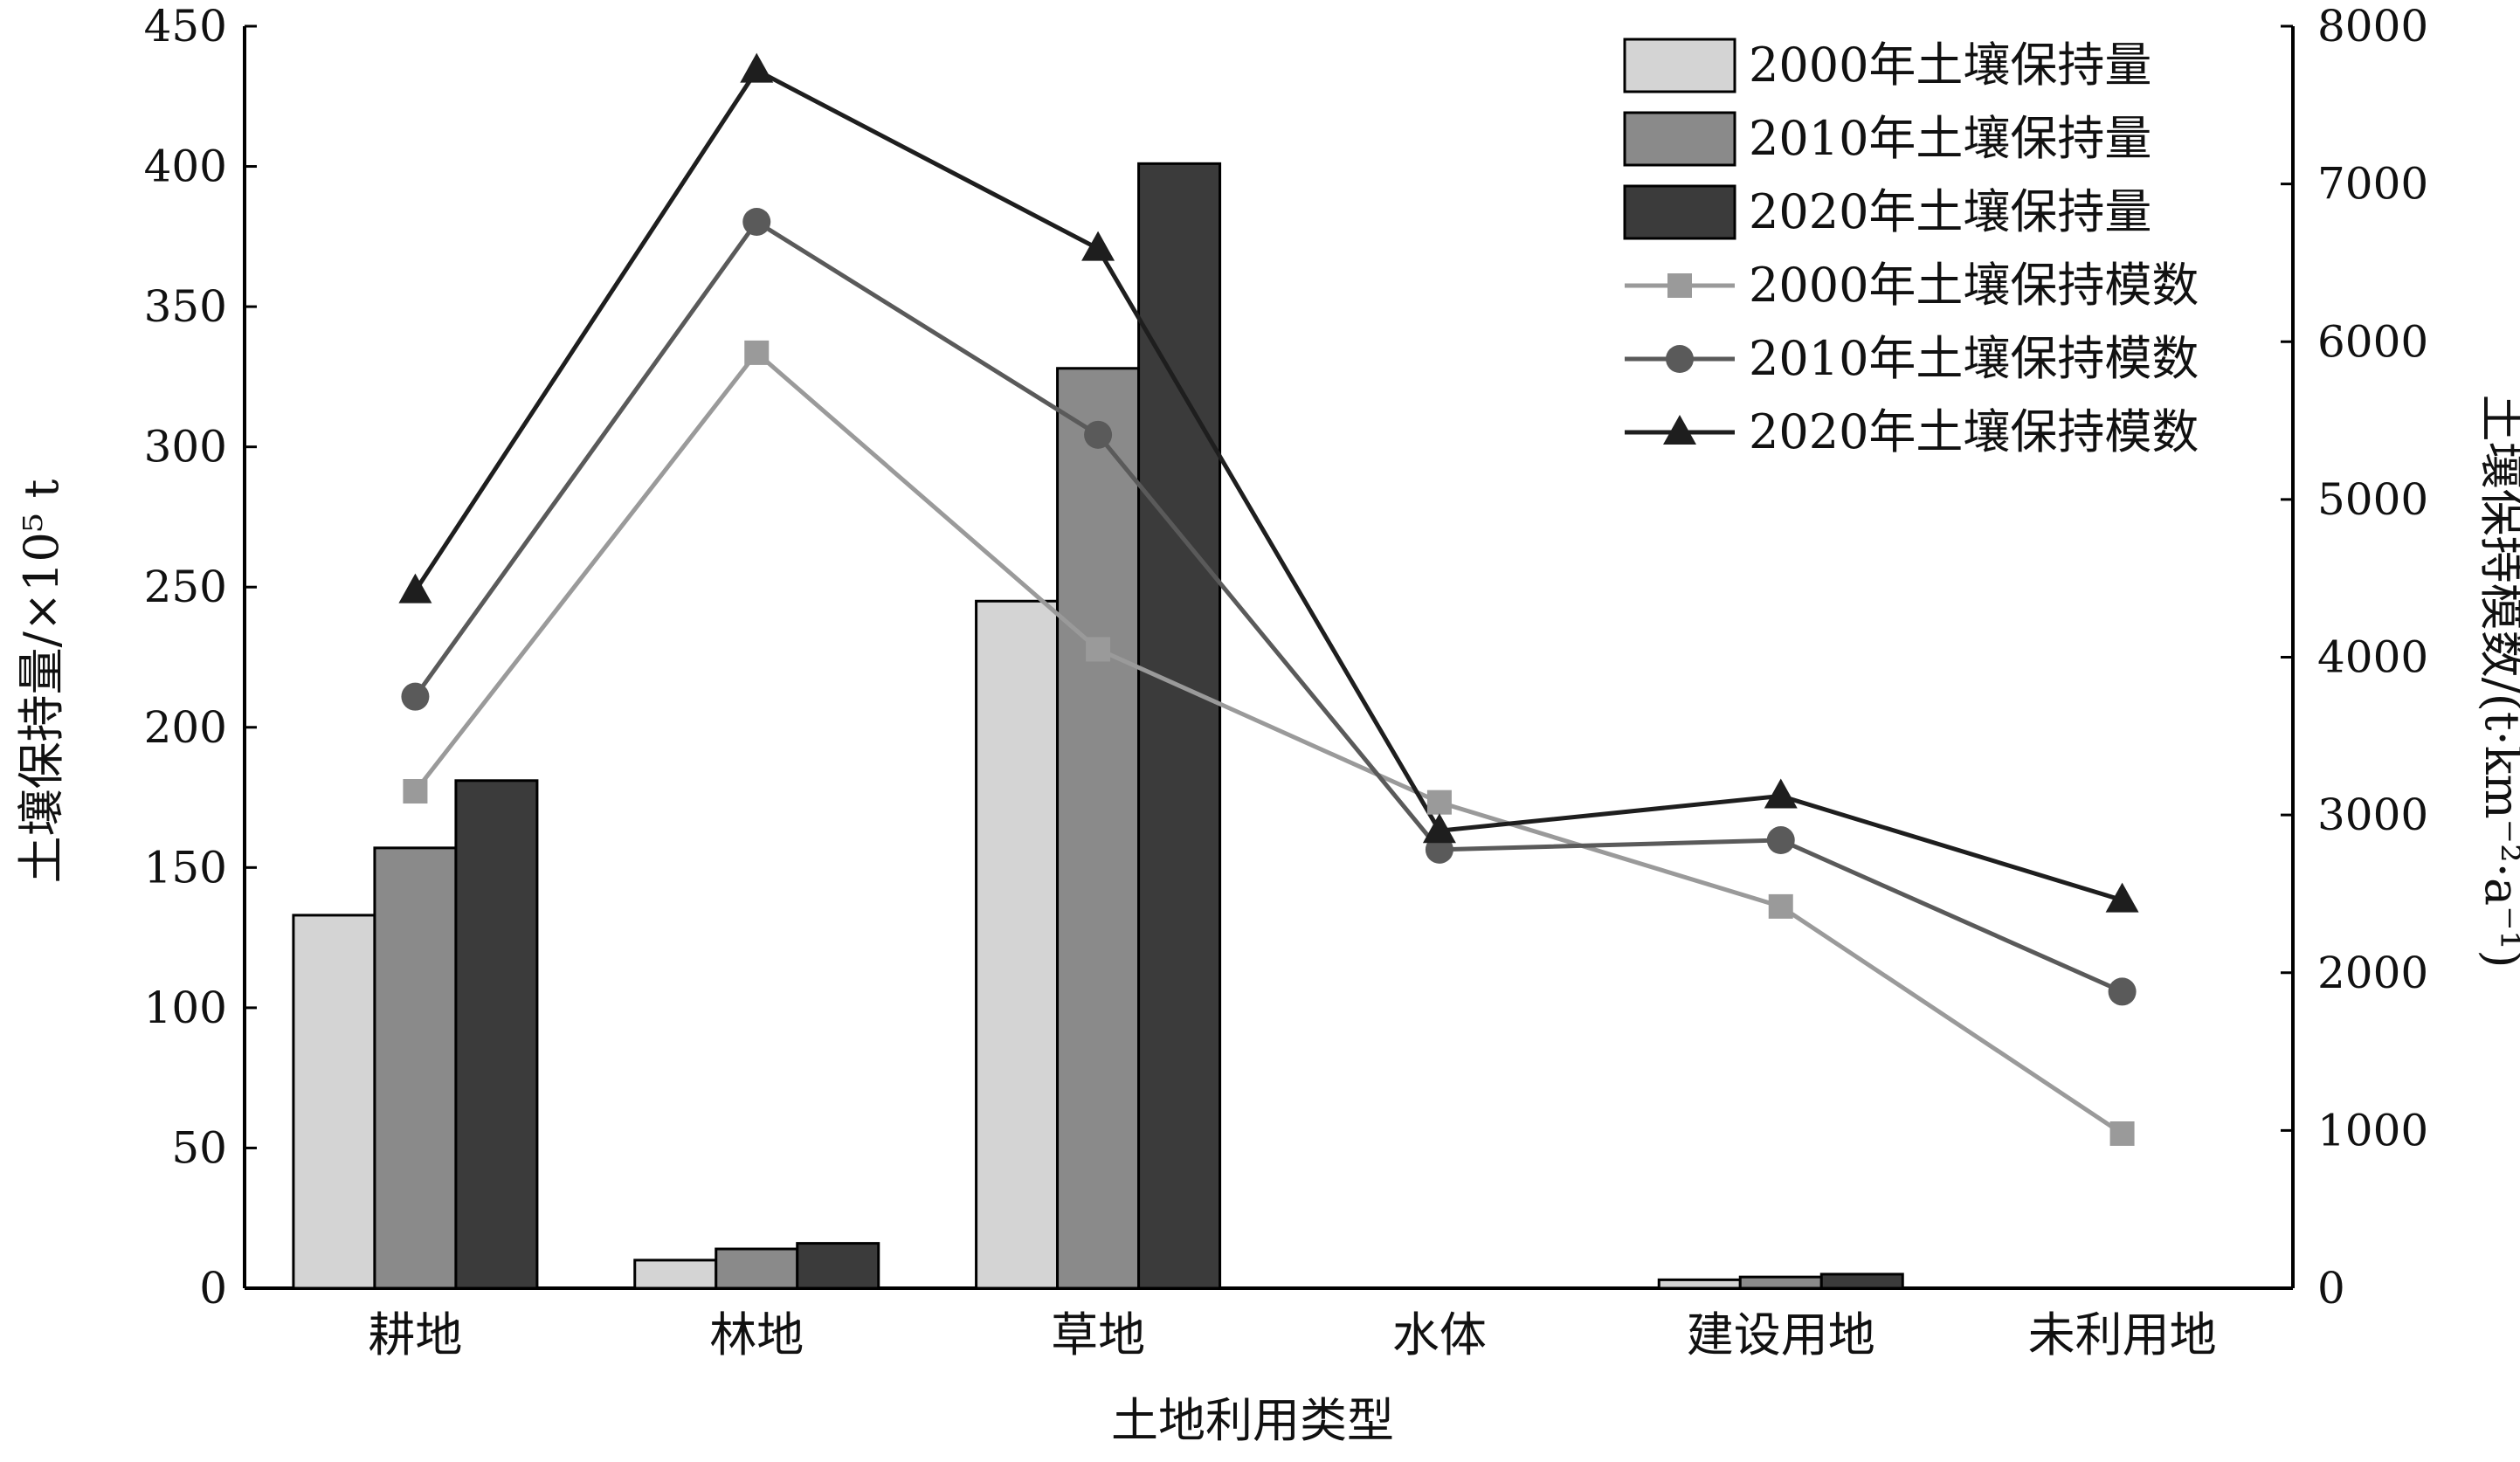  I want to click on legend-label: 2020年土壤保持量, so click(1950, 211).